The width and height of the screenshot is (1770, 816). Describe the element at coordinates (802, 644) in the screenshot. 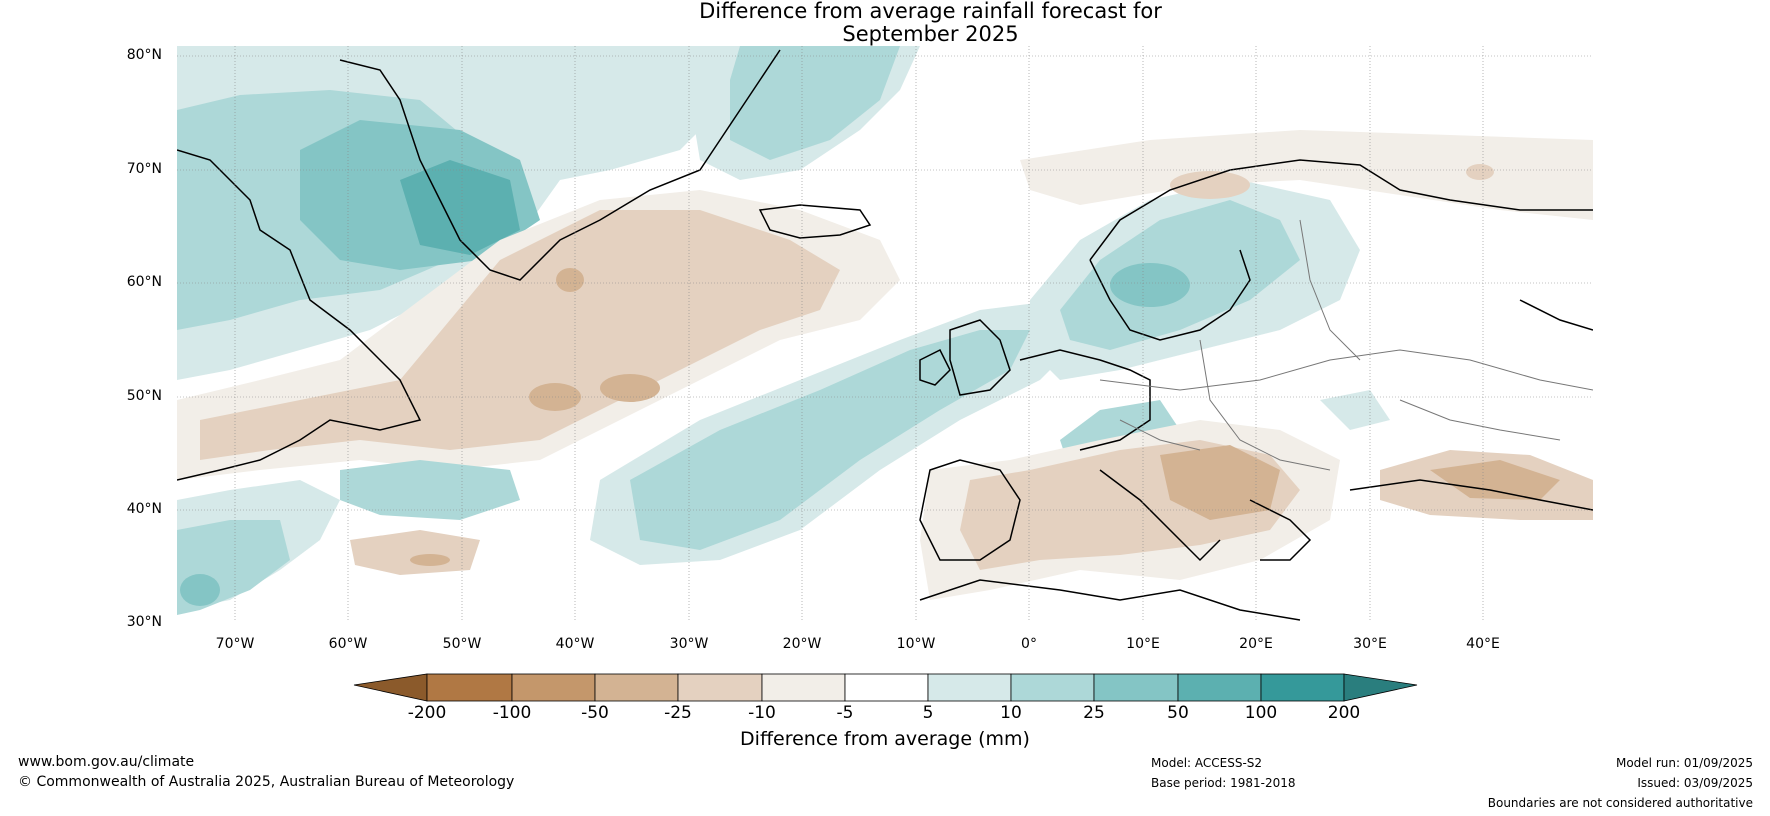

I see `lon-label: 20°W` at that location.